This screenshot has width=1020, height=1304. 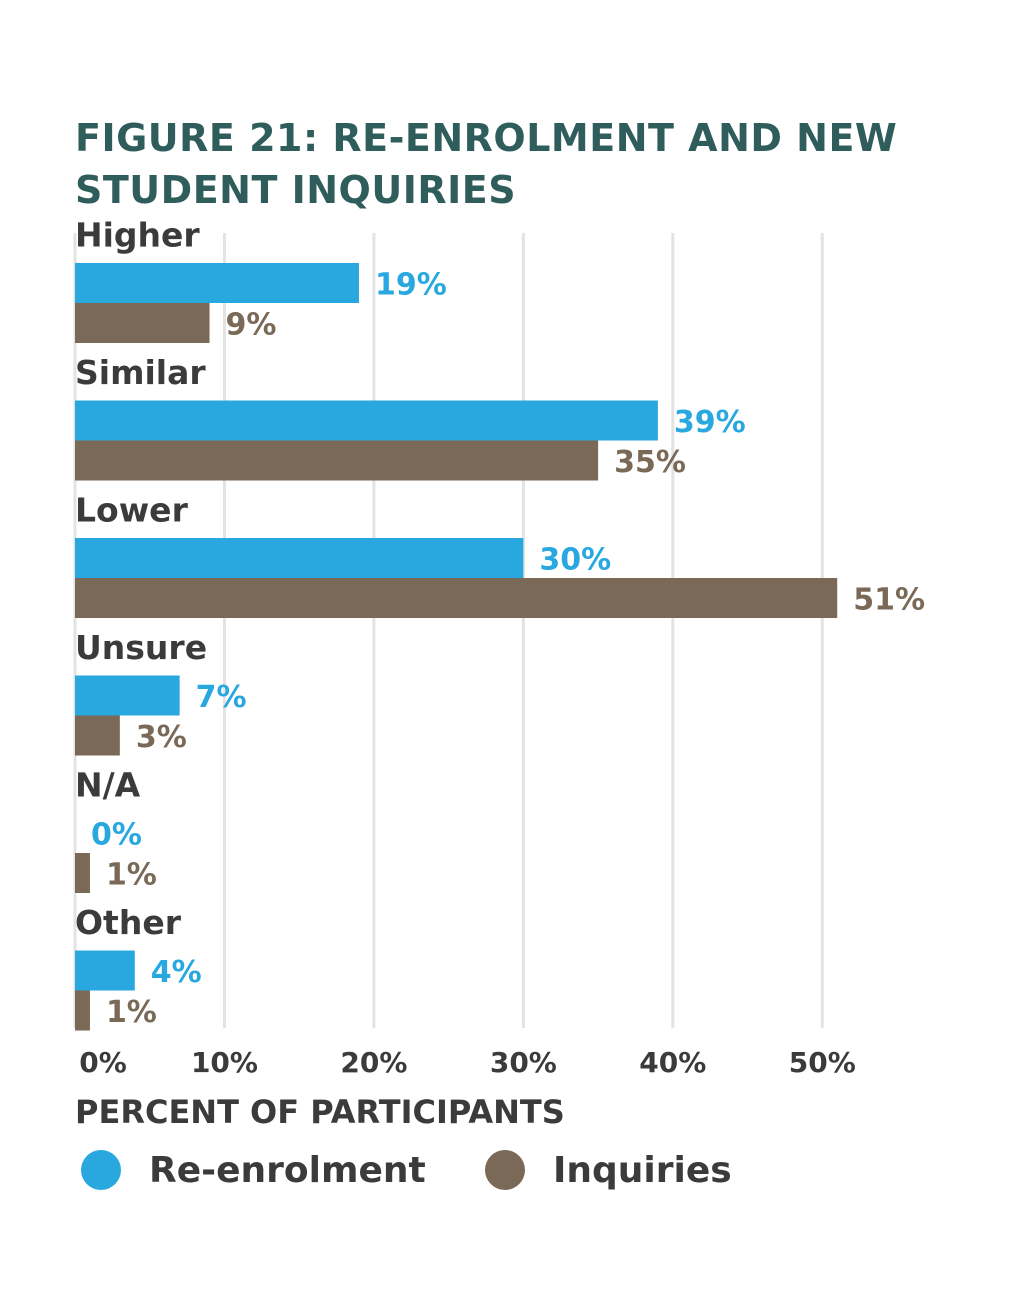 What do you see at coordinates (672, 1062) in the screenshot?
I see `x-tick-label: 40%` at bounding box center [672, 1062].